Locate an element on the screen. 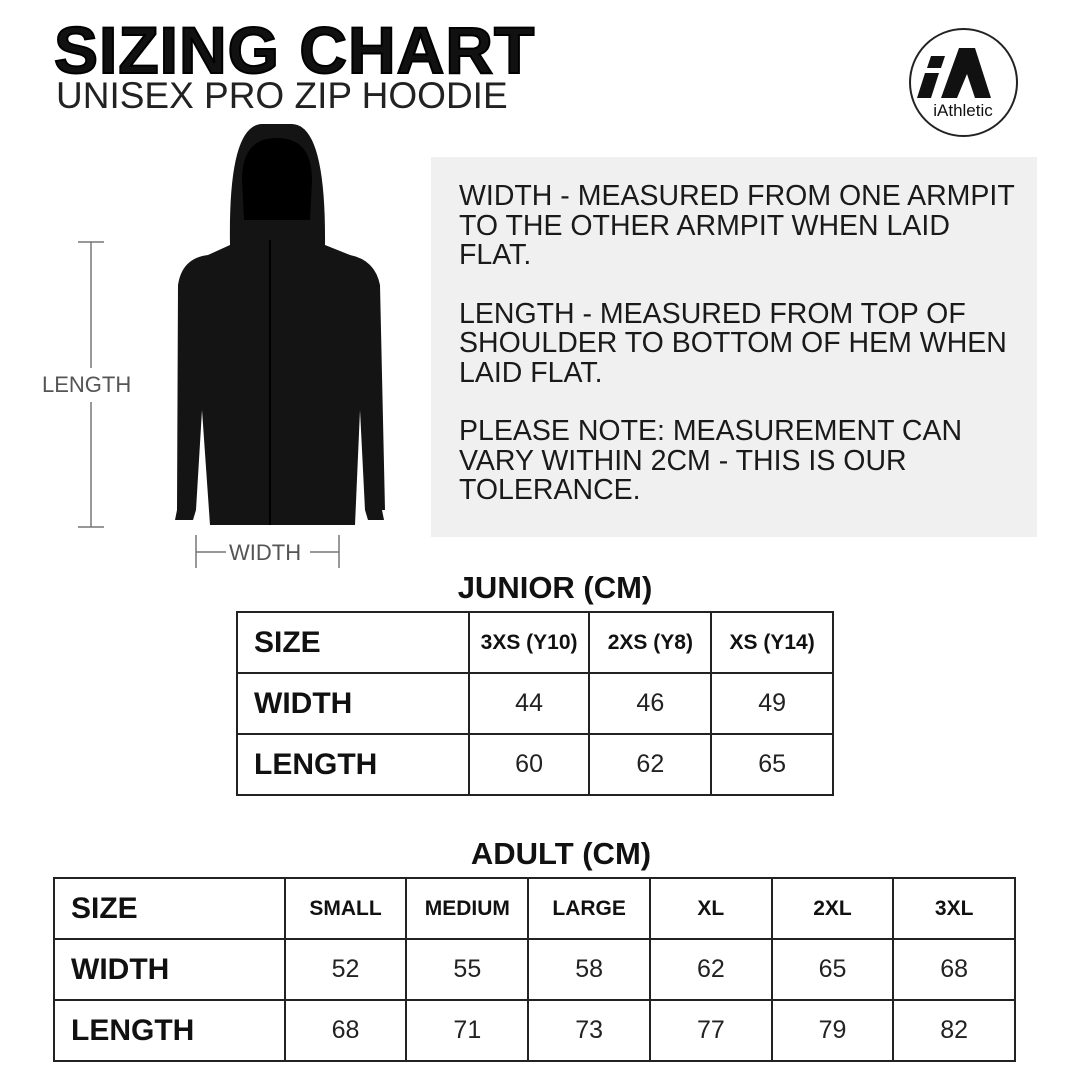 This screenshot has width=1080, height=1080. brand-logo: iAthletic is located at coordinates (963, 82).